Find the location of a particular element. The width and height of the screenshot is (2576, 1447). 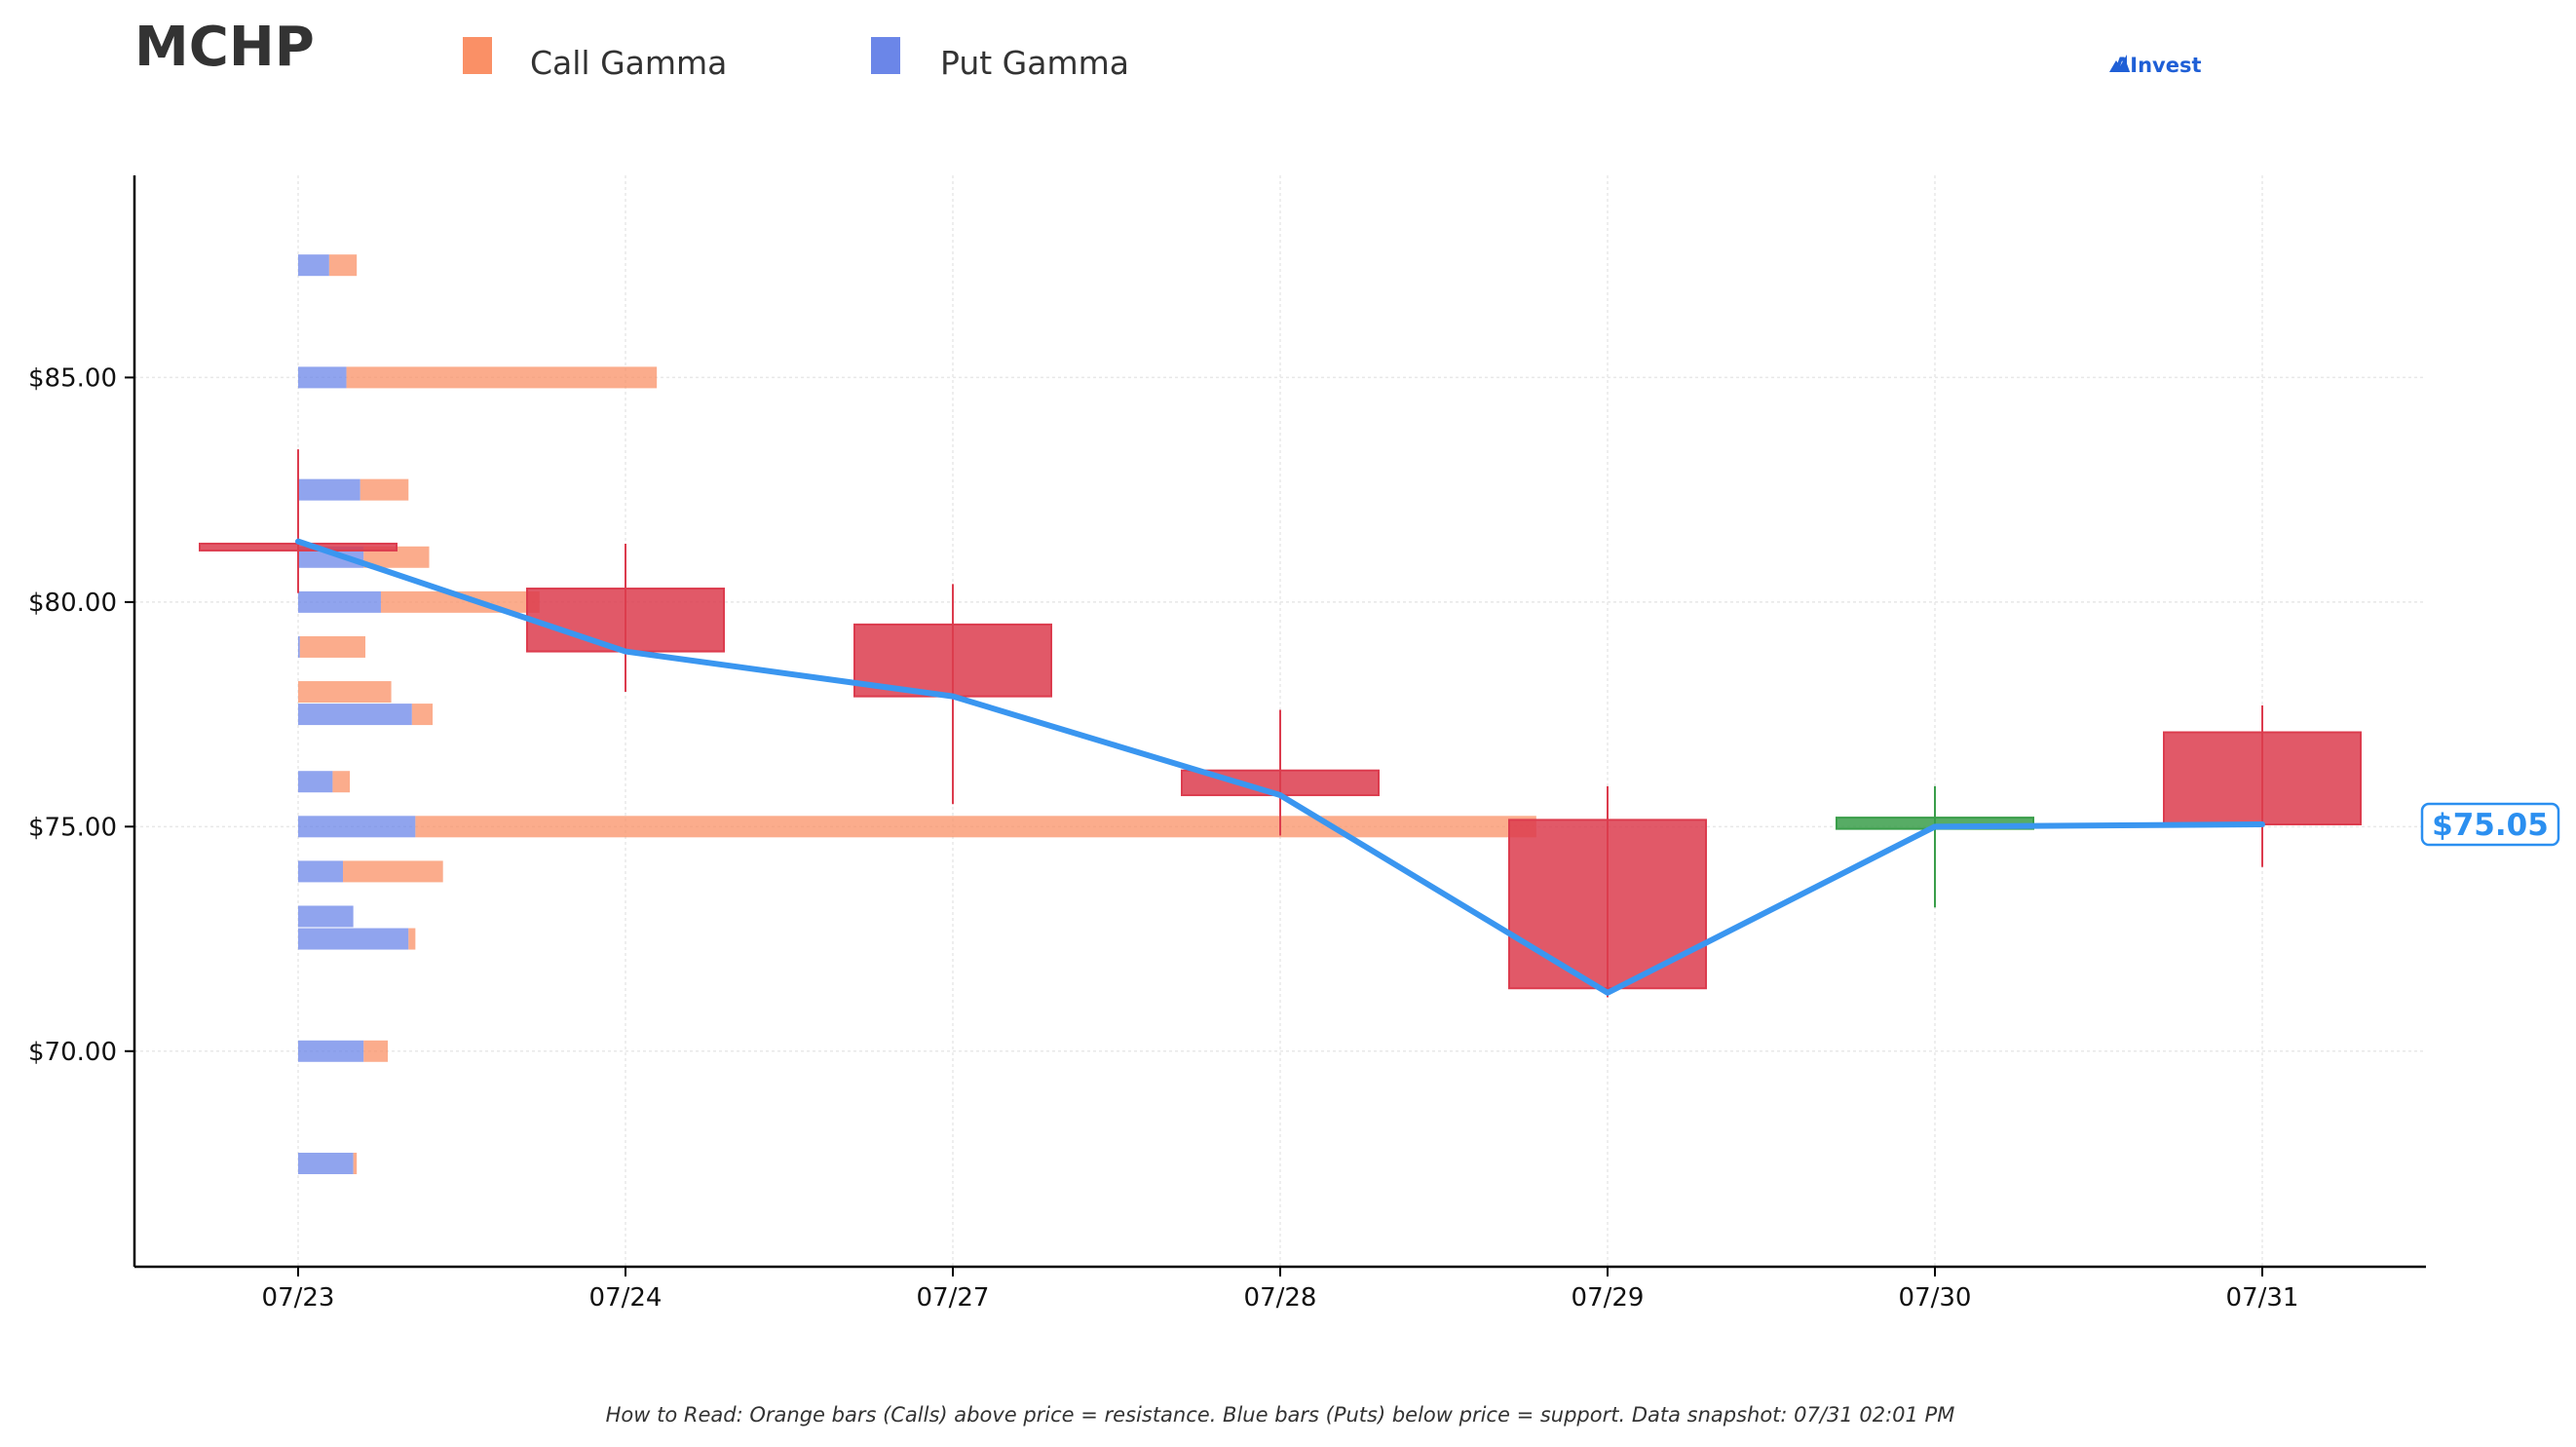

x-tick-label: 07/23 is located at coordinates (298, 1298).